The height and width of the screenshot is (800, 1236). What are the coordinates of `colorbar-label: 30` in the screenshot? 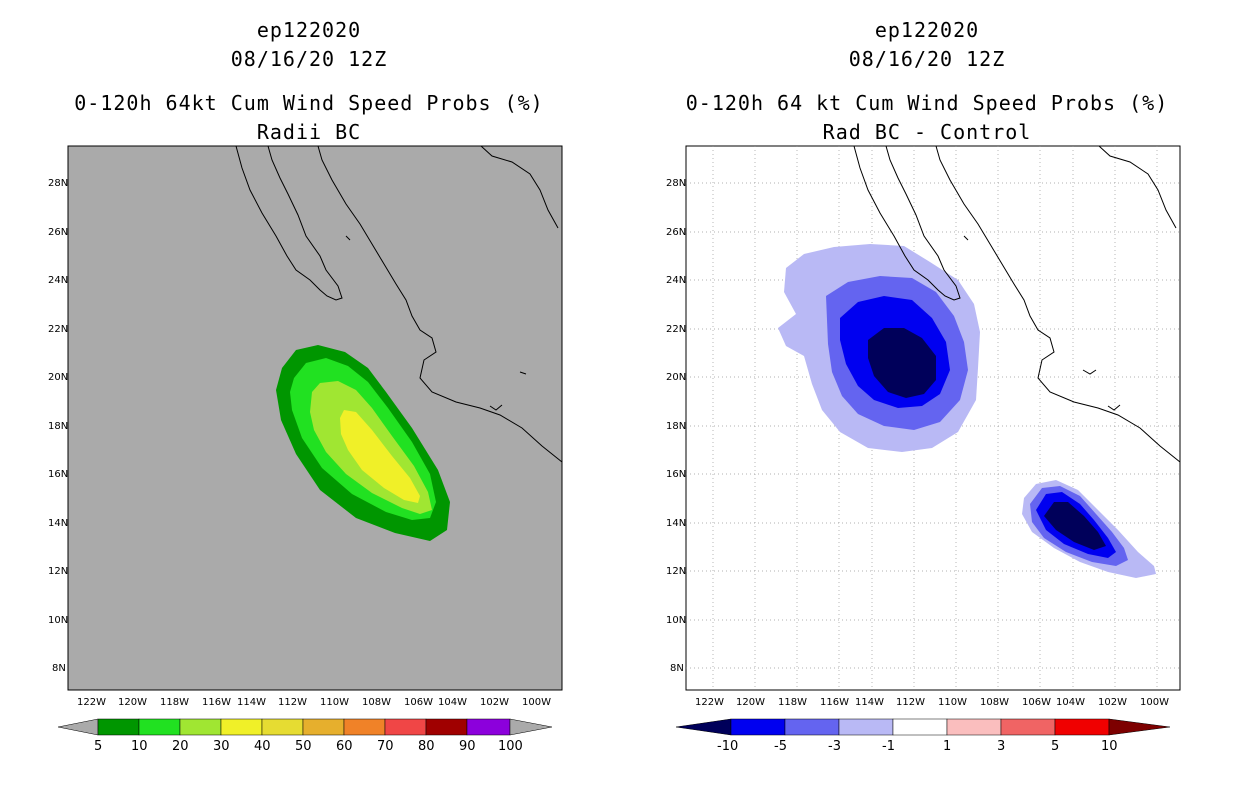 It's located at (221, 746).